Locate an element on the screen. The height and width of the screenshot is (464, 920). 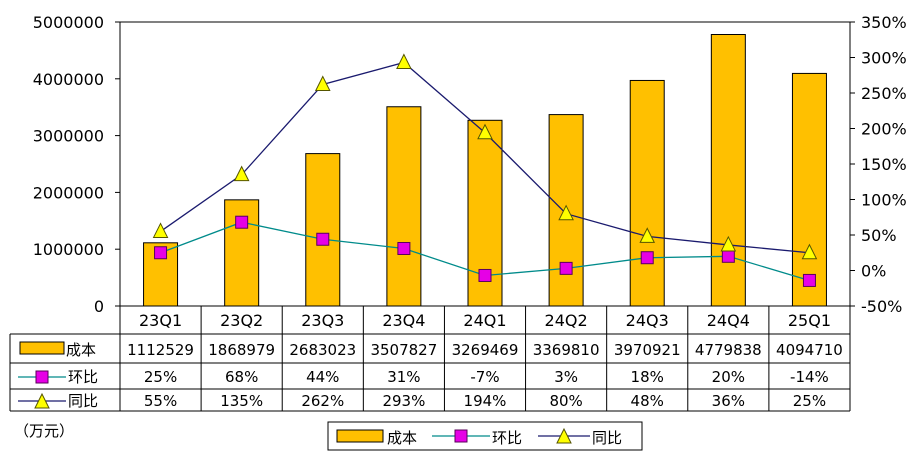
data-label: 55% is located at coordinates (160, 401).